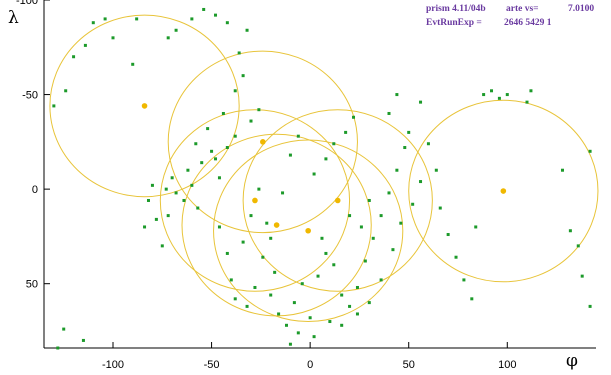 Image resolution: width=611 pixels, height=375 pixels. I want to click on y-axis-label: λ, so click(13, 18).